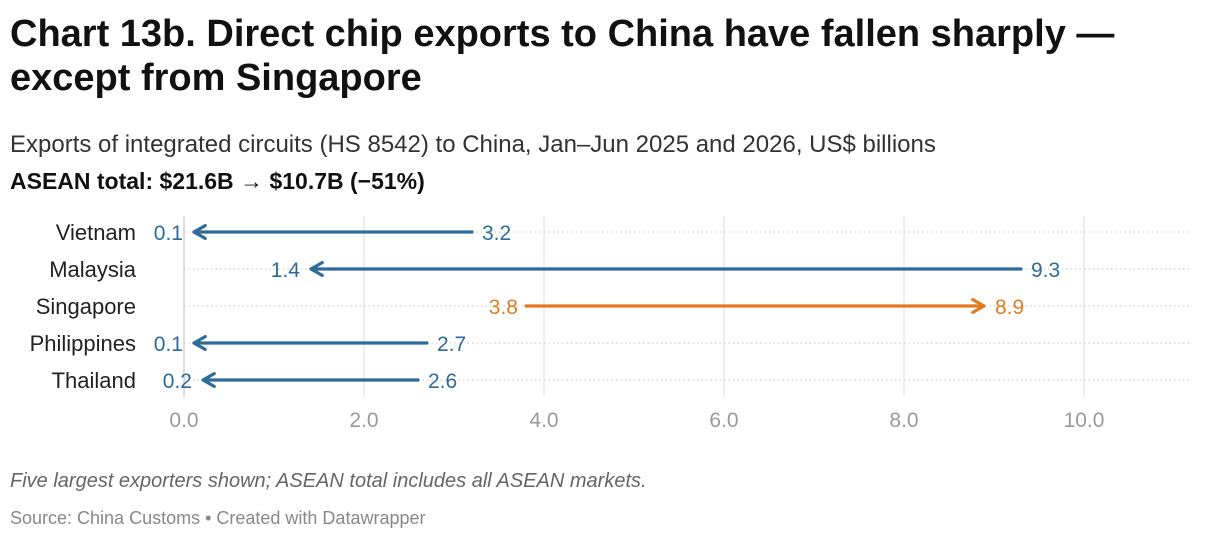 The width and height of the screenshot is (1220, 544). I want to click on x-tick-label: 0.0, so click(183, 420).